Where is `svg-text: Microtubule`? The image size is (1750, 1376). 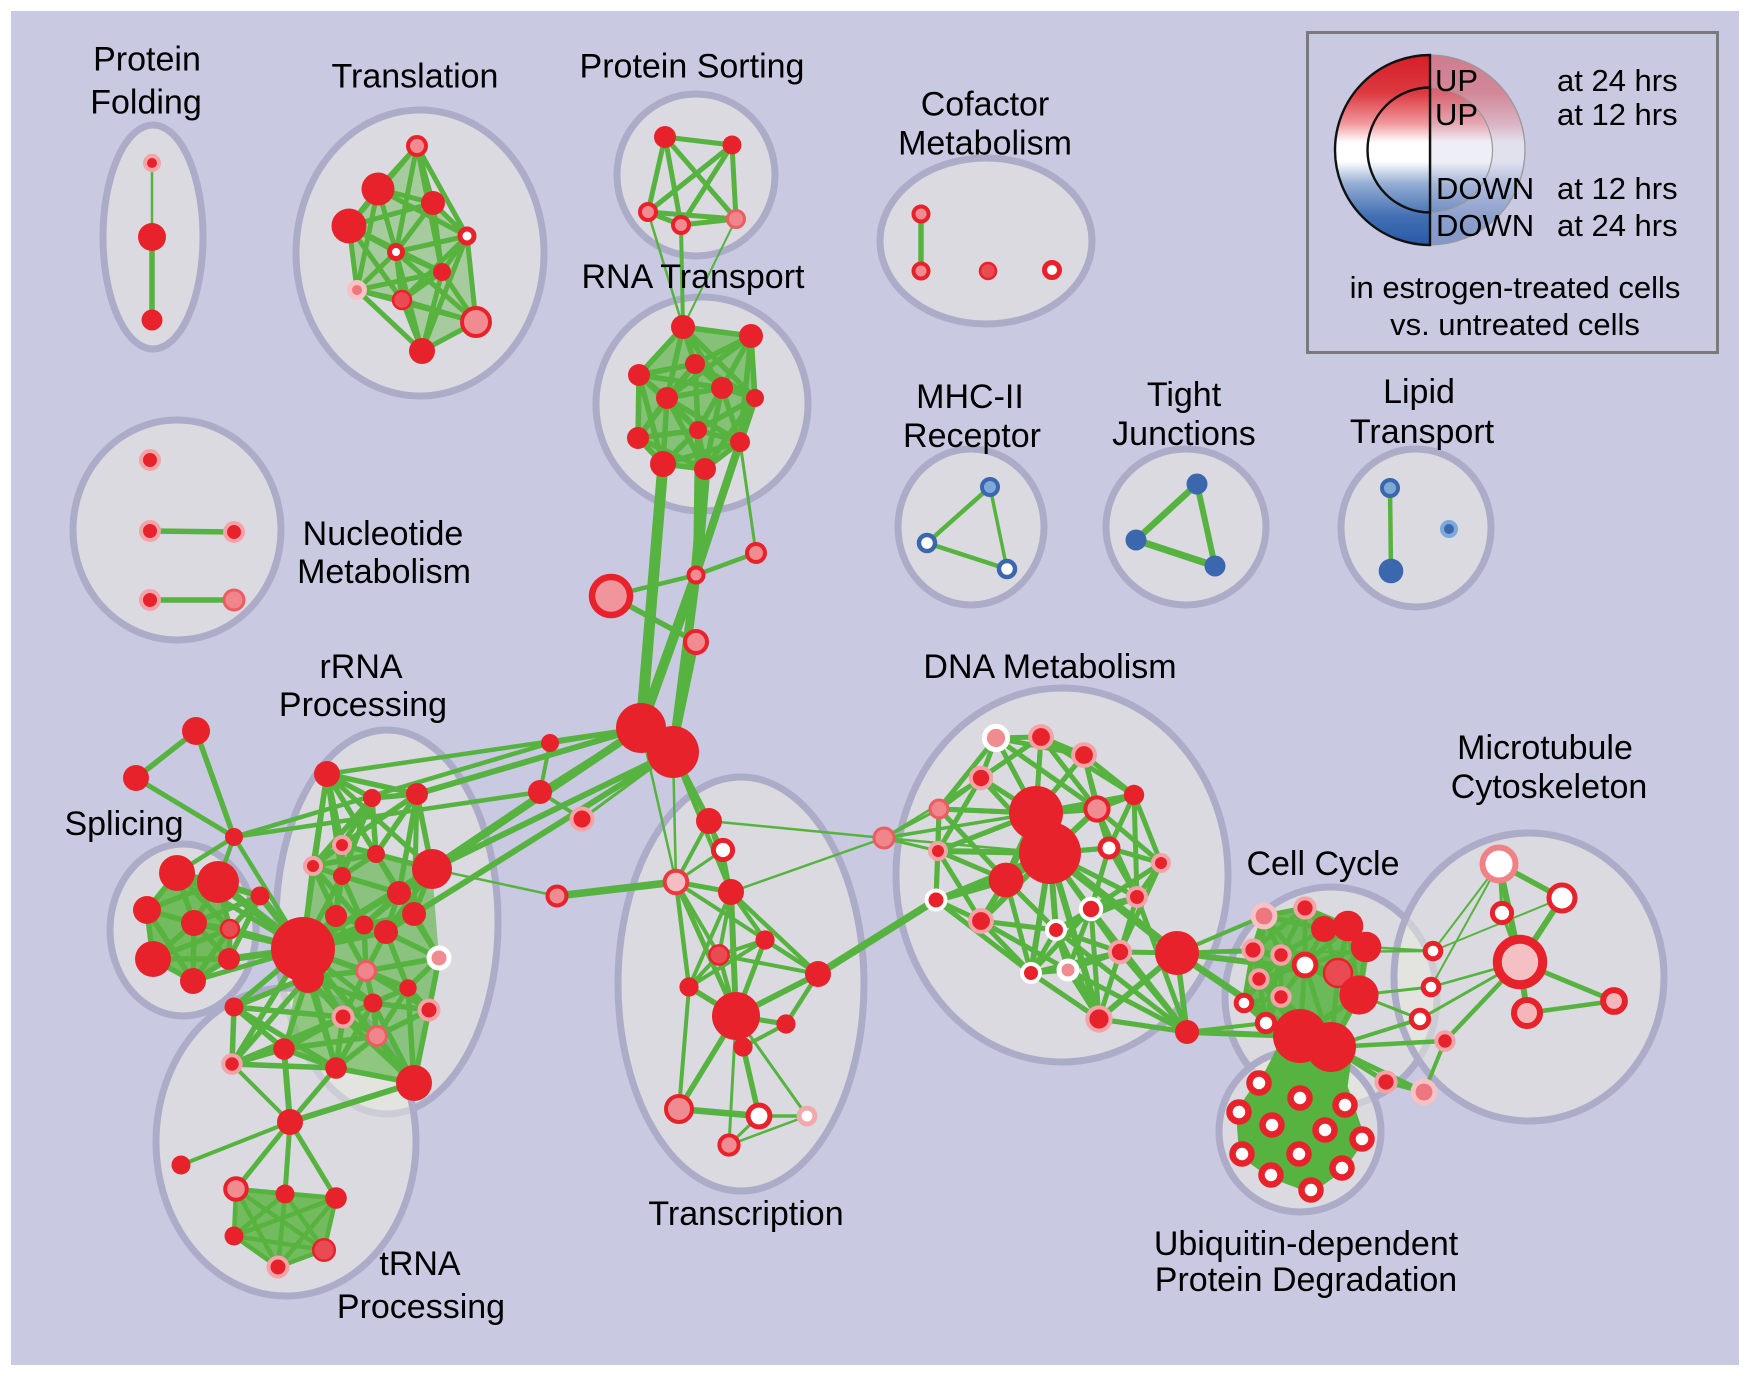
svg-text: Microtubule is located at coordinates (1545, 748).